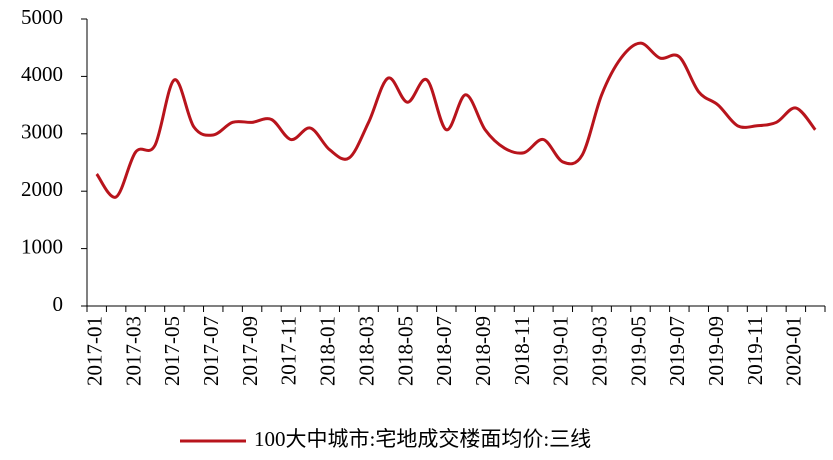 This screenshot has width=833, height=460. Describe the element at coordinates (422, 439) in the screenshot. I see `legend-label: 100大中城市:宅地成交楼面均价:三线` at that location.